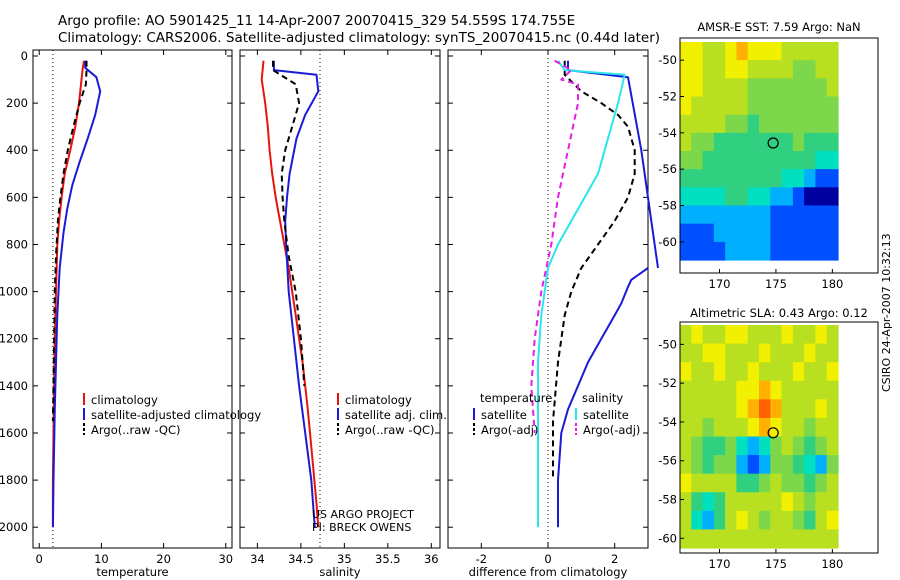 The width and height of the screenshot is (900, 580). Describe the element at coordinates (257, 559) in the screenshot. I see `x-tick-label: 34` at that location.